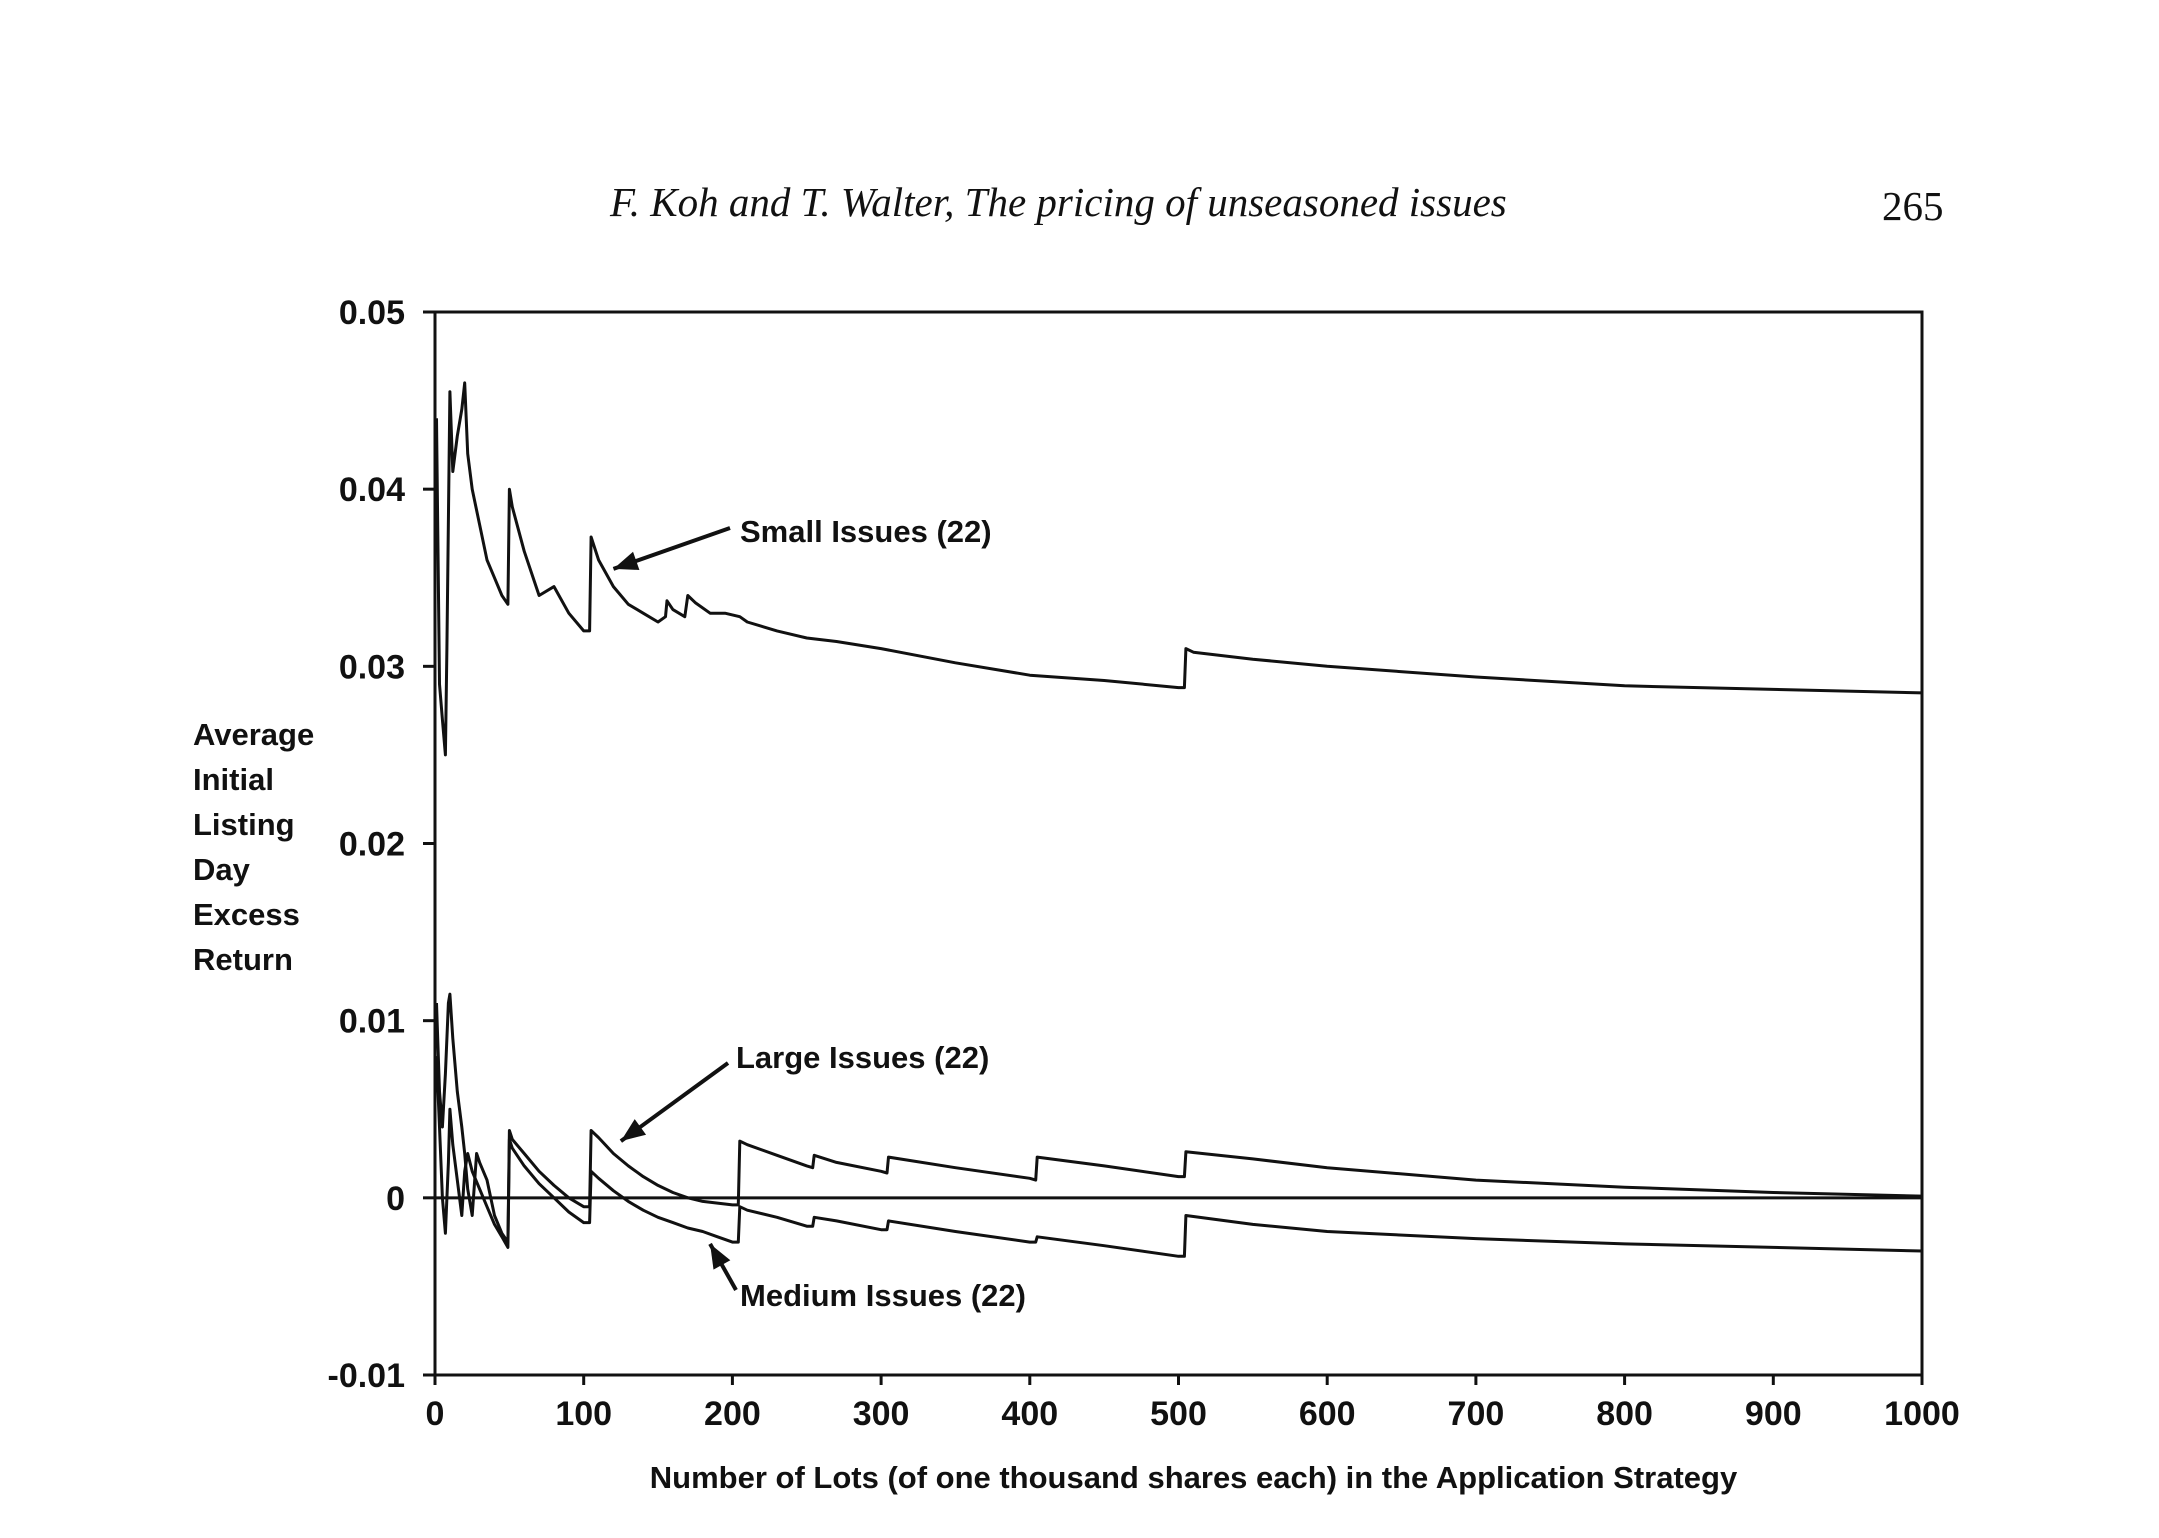  What do you see at coordinates (1476, 1414) in the screenshot?
I see `x-tick-label: 700` at bounding box center [1476, 1414].